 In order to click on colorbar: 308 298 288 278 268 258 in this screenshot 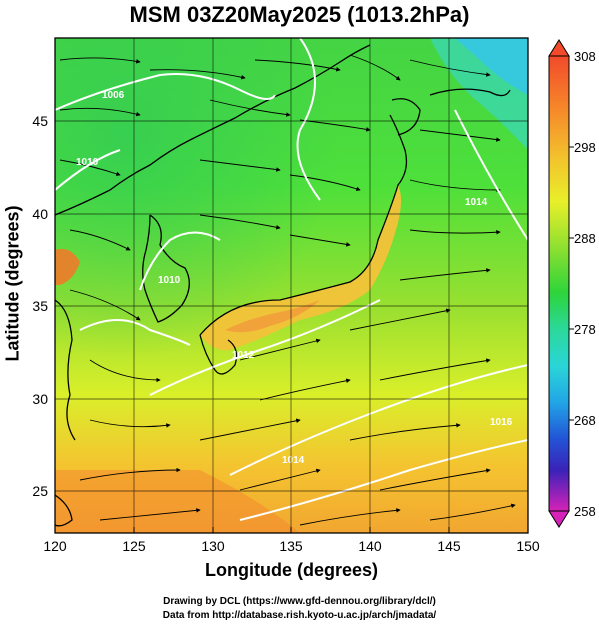, I will do `click(572, 283)`.